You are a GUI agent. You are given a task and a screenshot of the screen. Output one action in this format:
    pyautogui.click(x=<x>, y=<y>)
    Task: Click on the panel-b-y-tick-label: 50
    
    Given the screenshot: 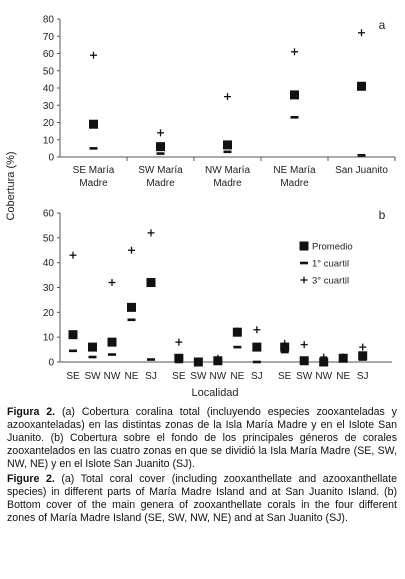 What is the action you would take?
    pyautogui.click(x=49, y=238)
    